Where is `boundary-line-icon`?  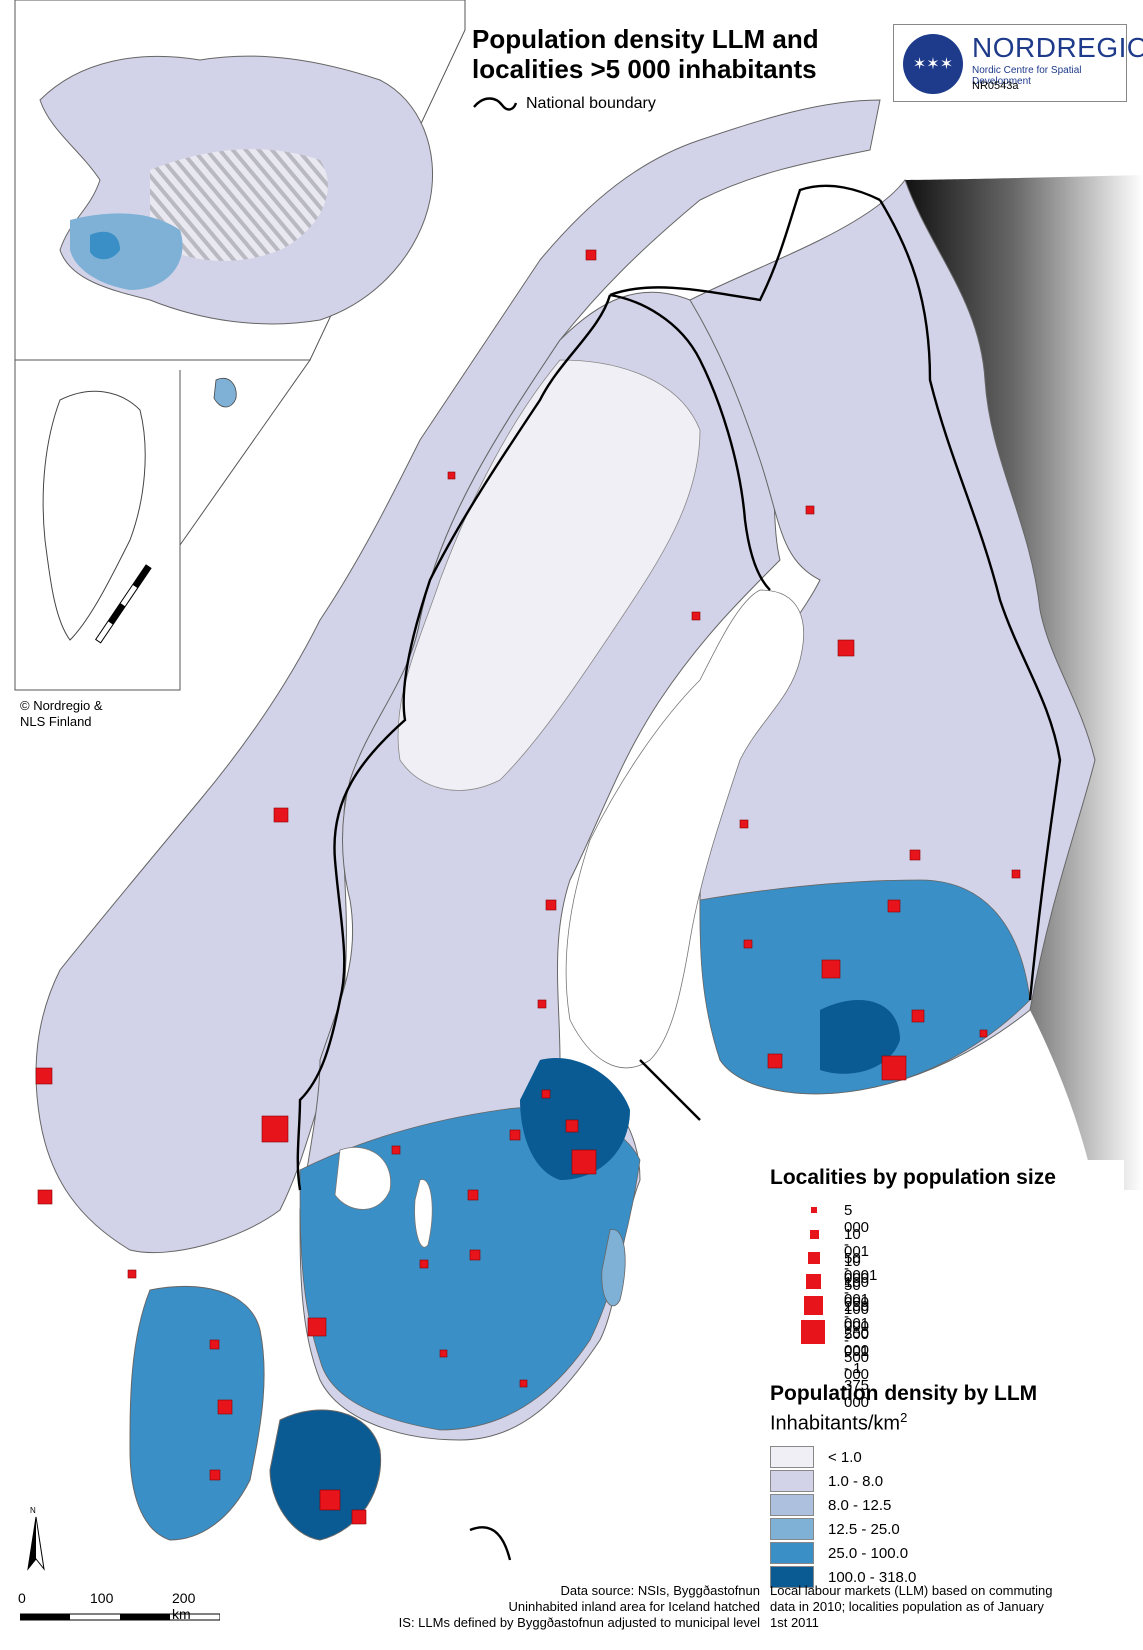
boundary-line-icon is located at coordinates (495, 104).